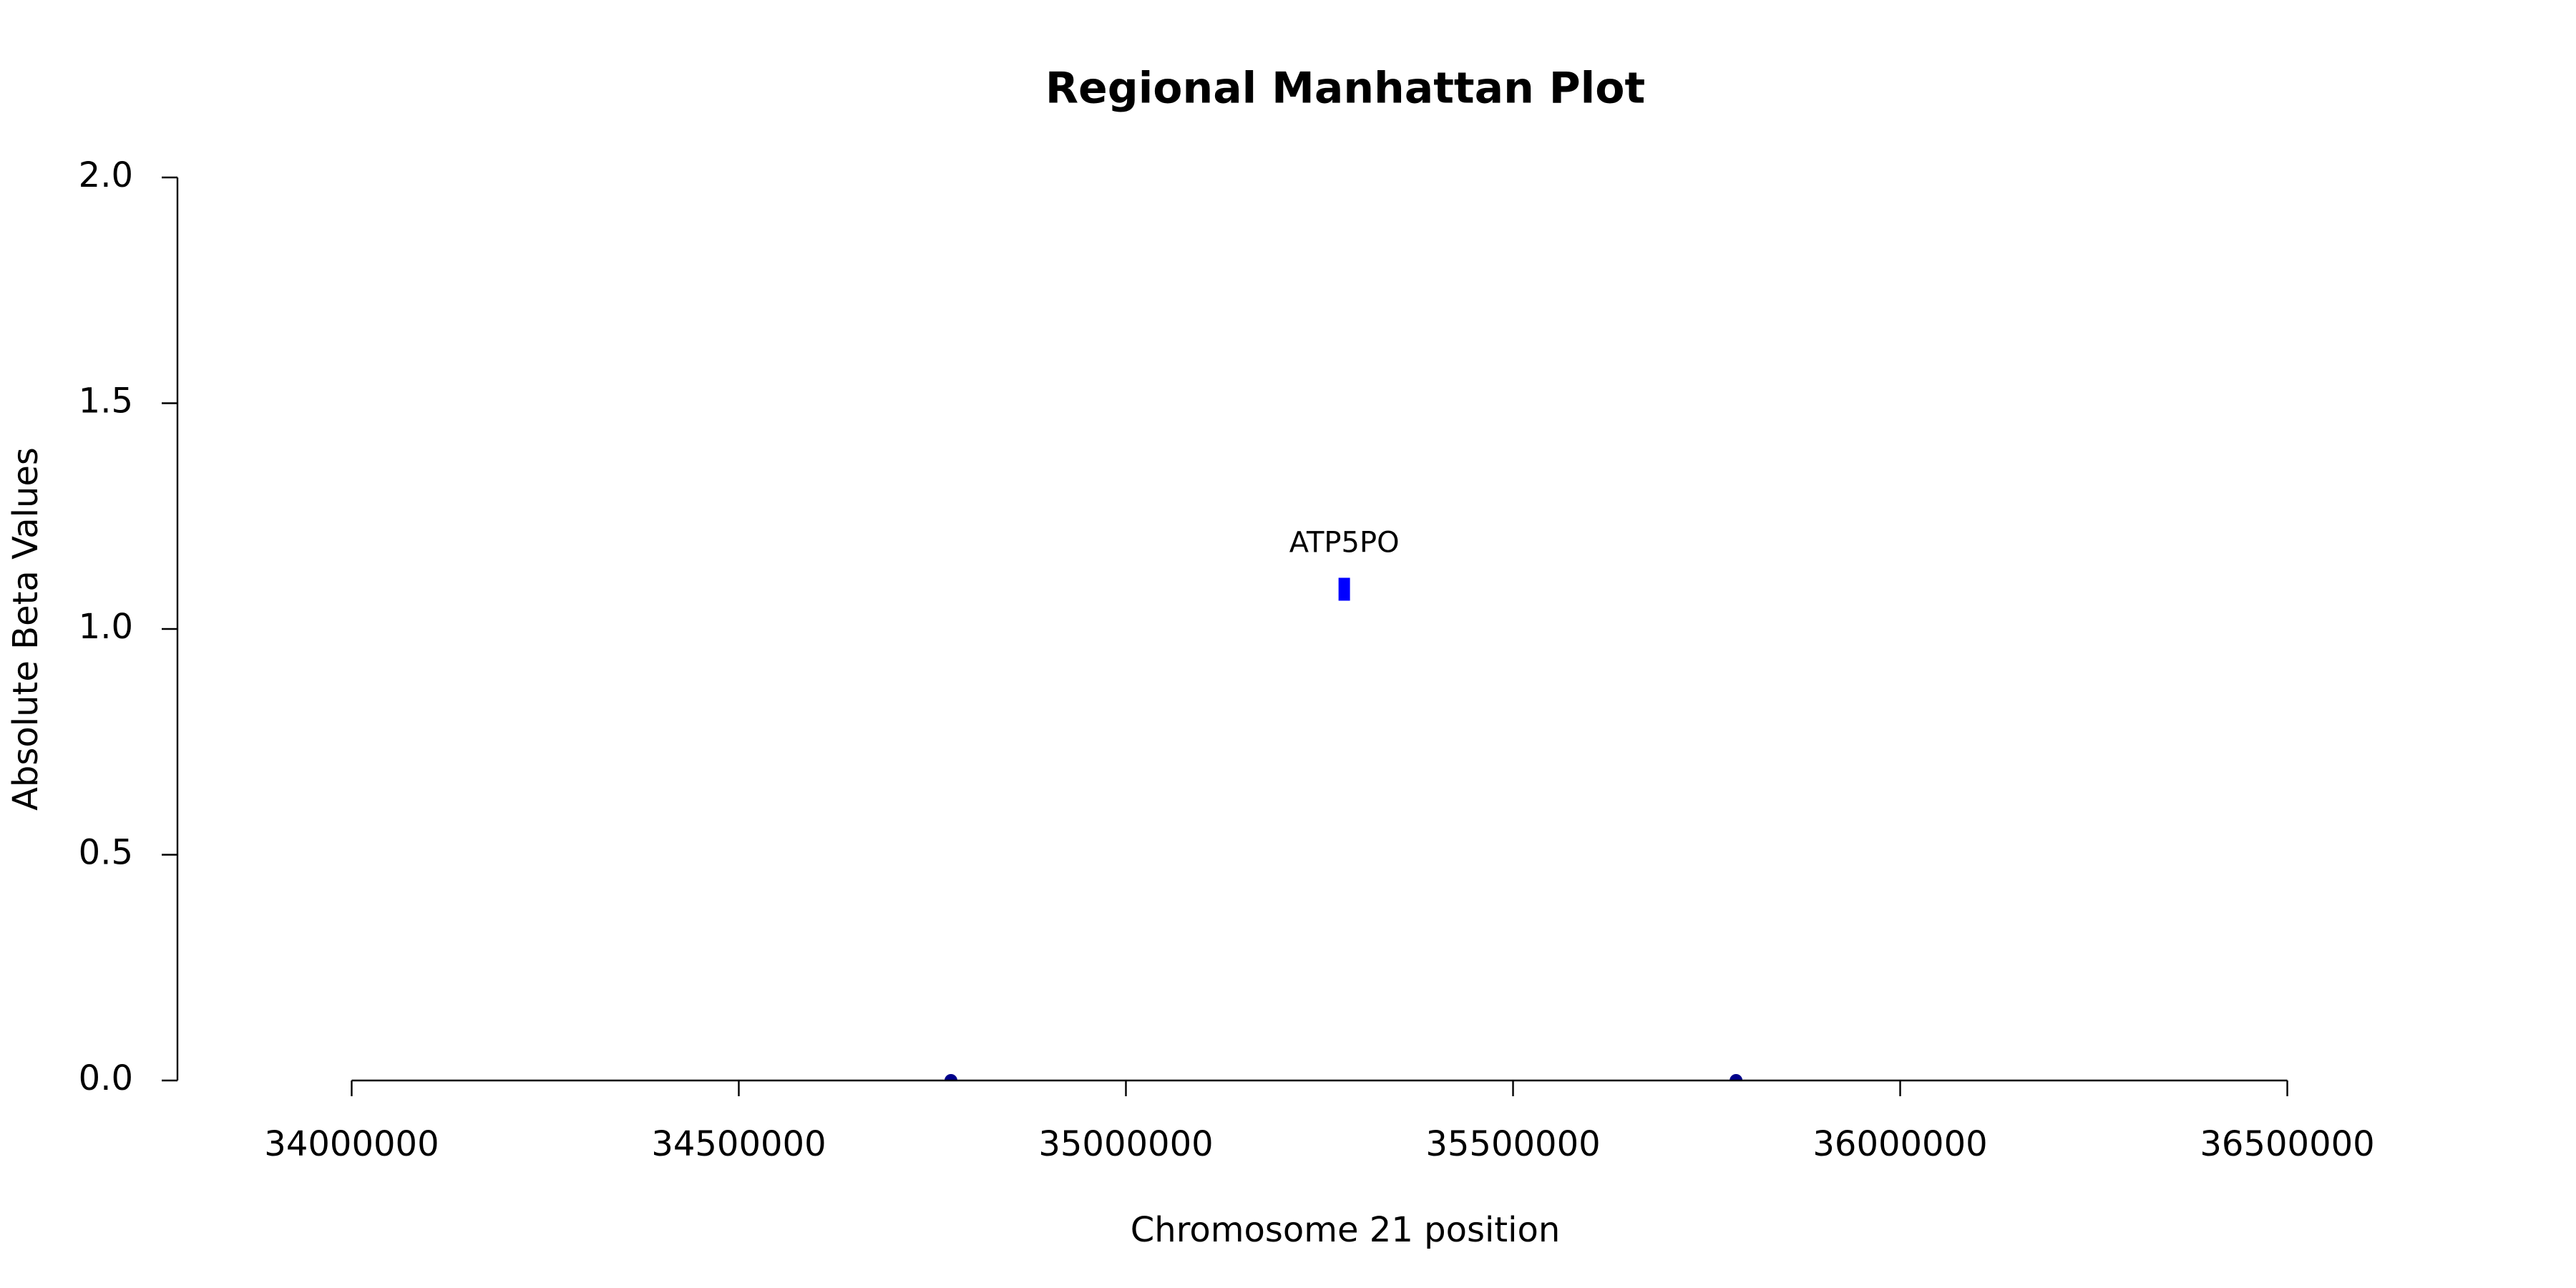 This screenshot has width=2576, height=1288. I want to click on y-tick-label: 1.0, so click(106, 627).